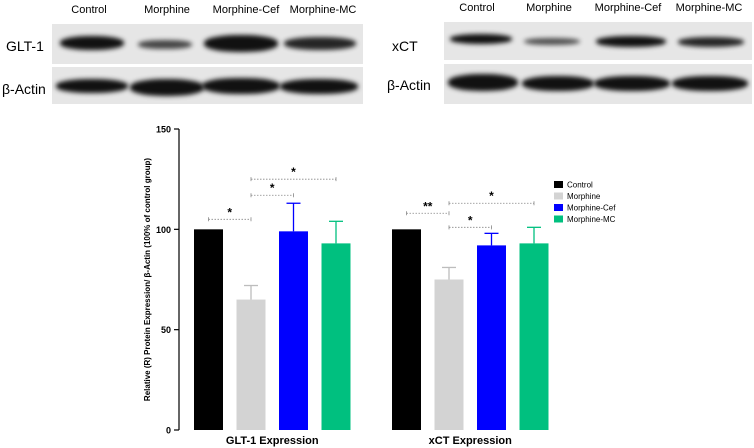  Describe the element at coordinates (168, 431) in the screenshot. I see `y-tick-label: 0` at that location.